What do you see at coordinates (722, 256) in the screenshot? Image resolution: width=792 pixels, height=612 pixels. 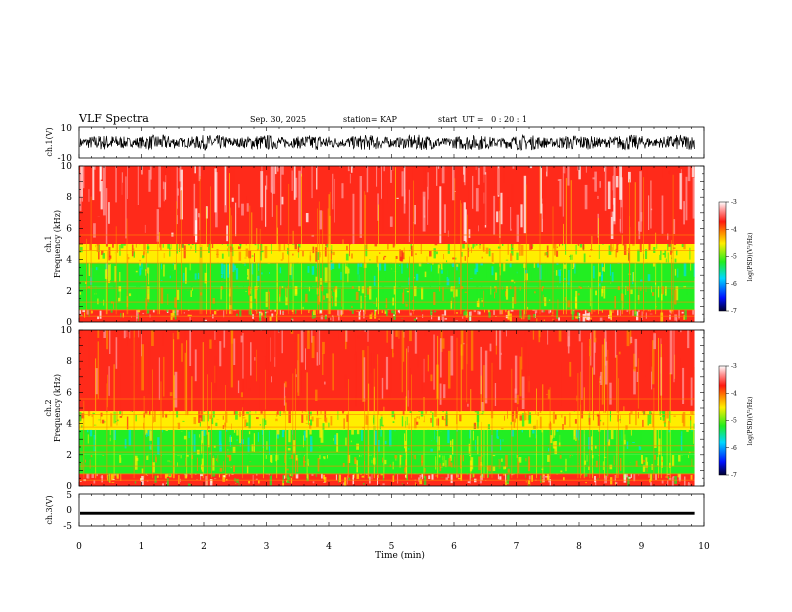 I see `ch1-colorbar-scale` at bounding box center [722, 256].